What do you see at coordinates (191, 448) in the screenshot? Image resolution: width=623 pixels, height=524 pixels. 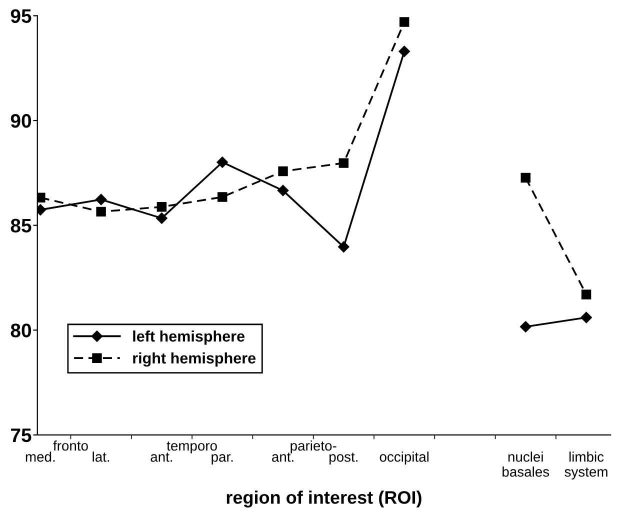 I see `text: temporo` at bounding box center [191, 448].